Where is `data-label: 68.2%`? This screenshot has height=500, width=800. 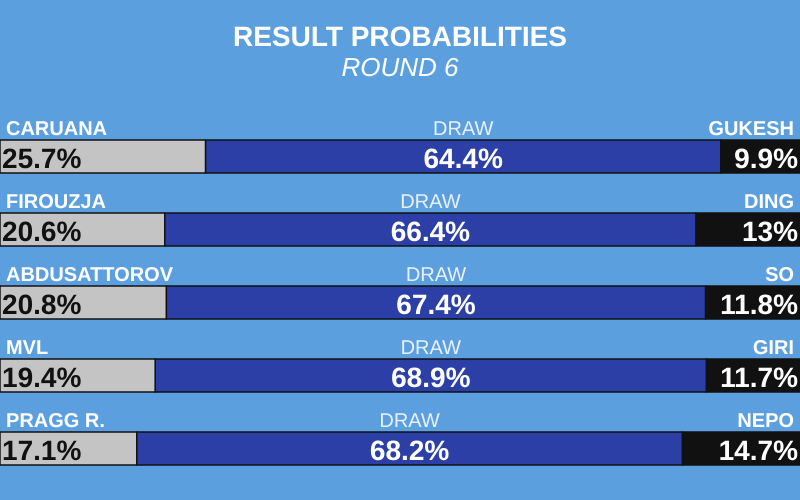 data-label: 68.2% is located at coordinates (410, 450).